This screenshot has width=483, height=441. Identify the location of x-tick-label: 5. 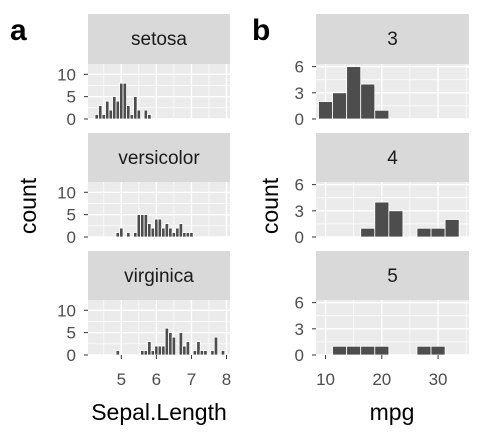
(121, 379).